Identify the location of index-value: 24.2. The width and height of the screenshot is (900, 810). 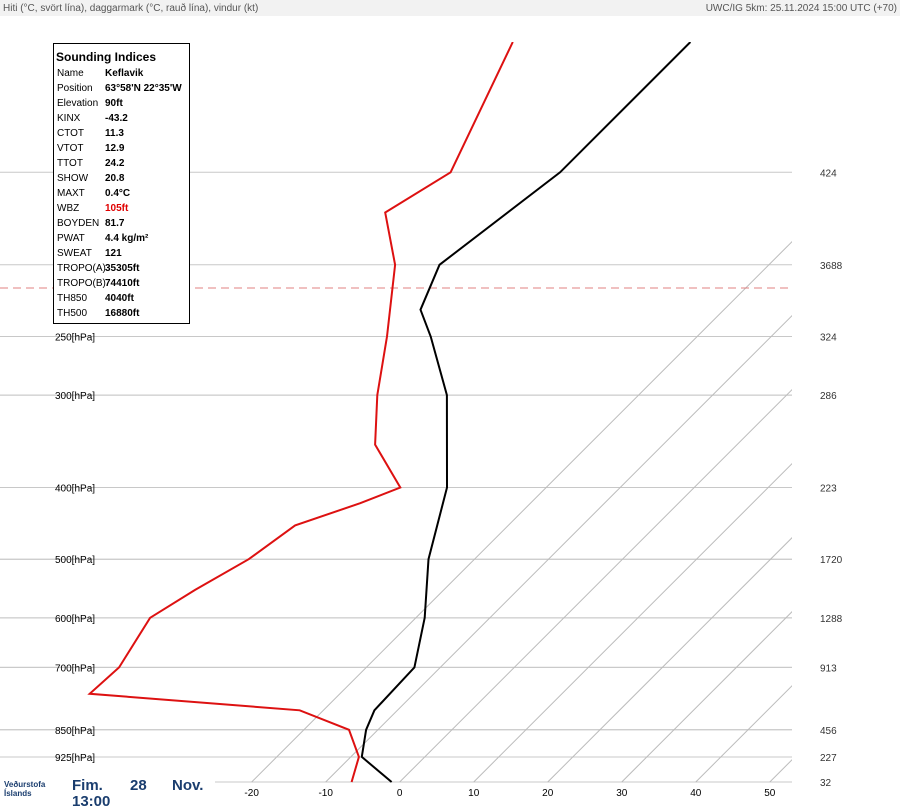
(115, 163).